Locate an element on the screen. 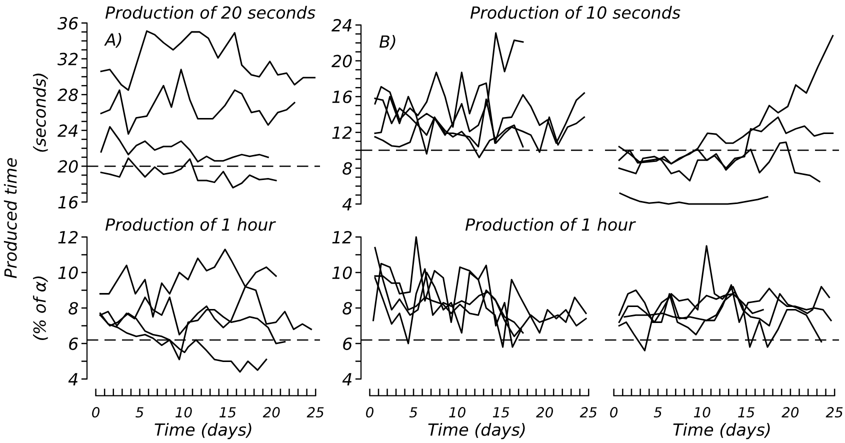  y-tick-label: 28 is located at coordinates (68, 95).